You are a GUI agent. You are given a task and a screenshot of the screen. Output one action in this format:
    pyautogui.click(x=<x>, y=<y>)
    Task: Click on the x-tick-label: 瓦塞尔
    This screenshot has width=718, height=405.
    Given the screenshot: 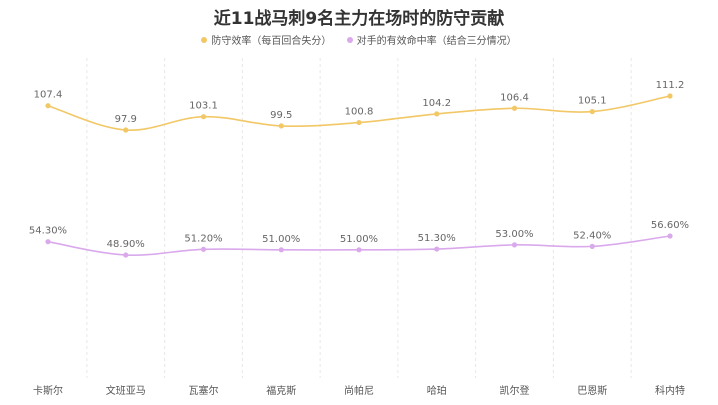 What is the action you would take?
    pyautogui.click(x=204, y=390)
    